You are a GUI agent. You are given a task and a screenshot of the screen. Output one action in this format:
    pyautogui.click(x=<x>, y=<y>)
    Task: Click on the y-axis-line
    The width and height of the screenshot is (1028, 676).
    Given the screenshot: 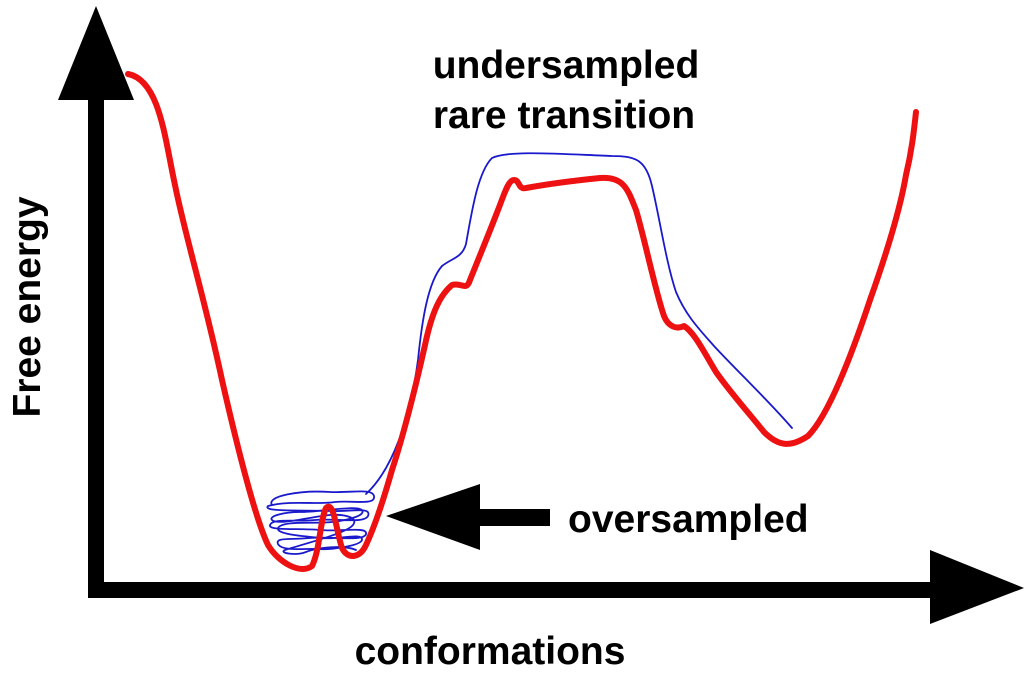 What is the action you would take?
    pyautogui.click(x=96, y=344)
    